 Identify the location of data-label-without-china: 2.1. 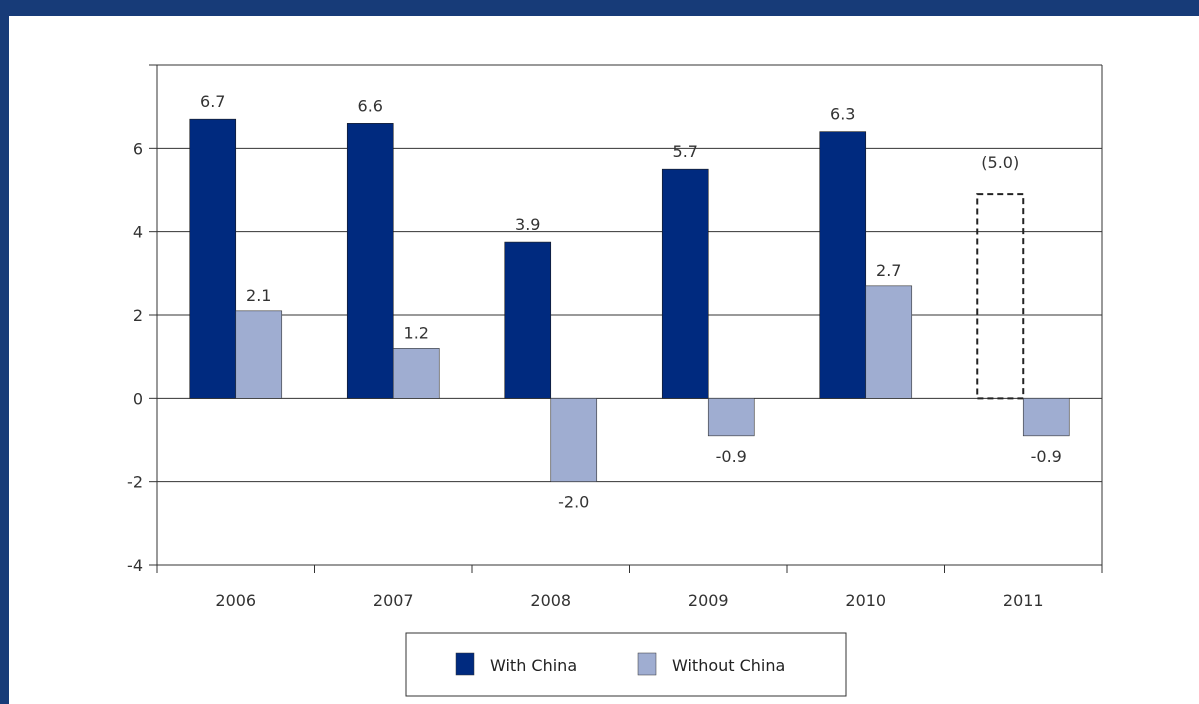
(258, 295).